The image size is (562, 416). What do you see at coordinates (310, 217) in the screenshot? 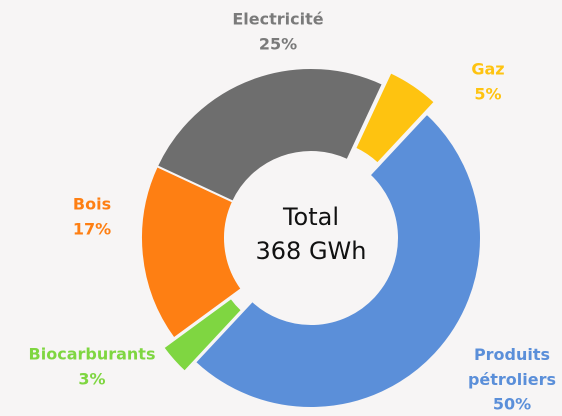
I see `center-title: Total` at bounding box center [310, 217].